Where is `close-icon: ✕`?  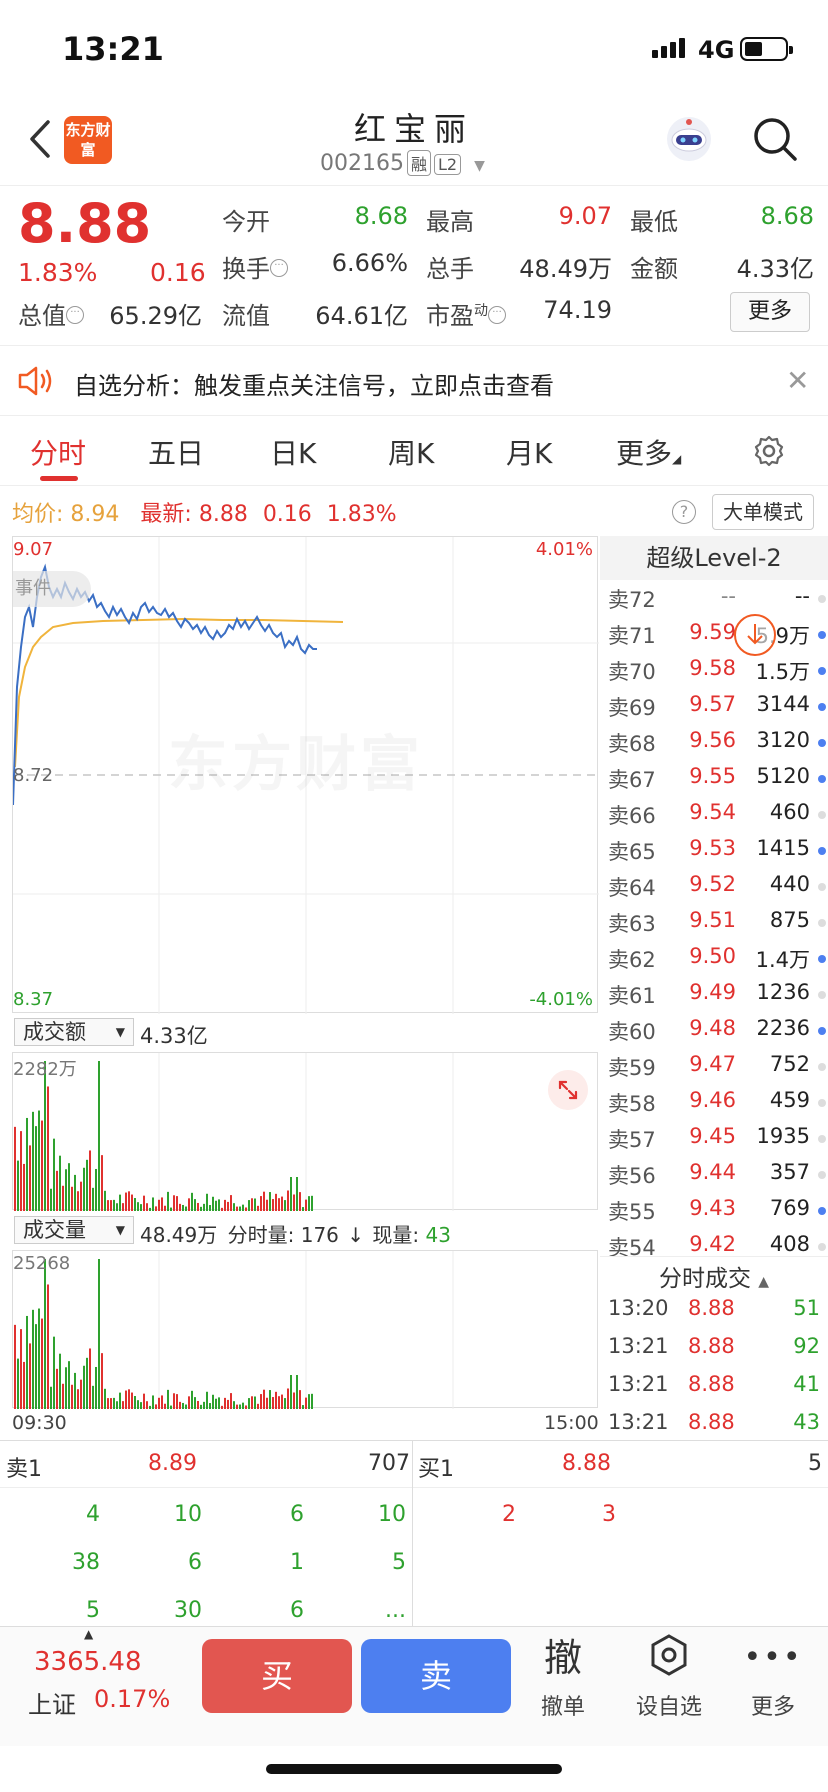 close-icon: ✕ is located at coordinates (798, 380).